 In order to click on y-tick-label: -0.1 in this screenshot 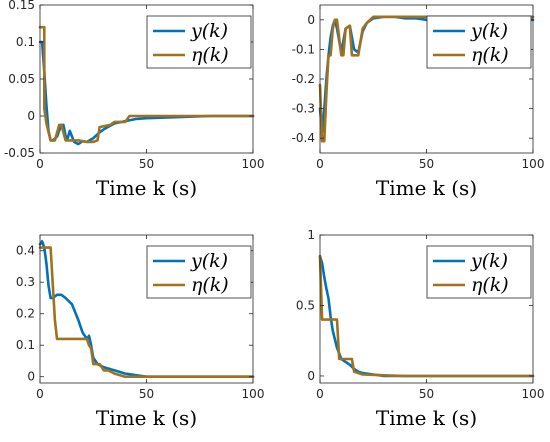, I will do `click(303, 49)`.